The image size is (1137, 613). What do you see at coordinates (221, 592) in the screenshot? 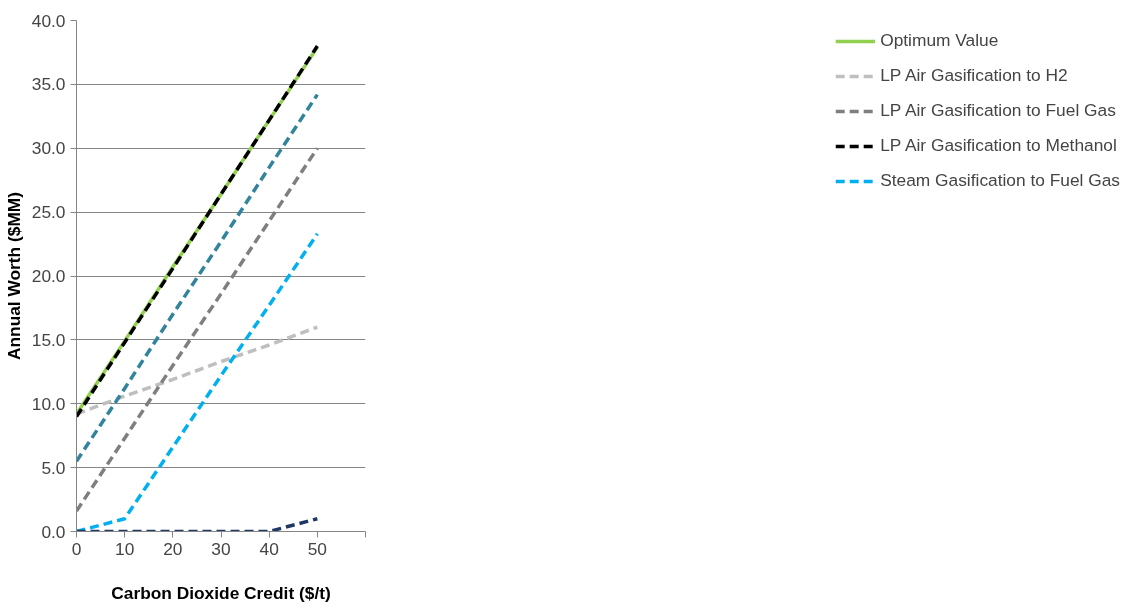
I see `x-axis-title: Carbon Dioxide Credit ($/t)` at bounding box center [221, 592].